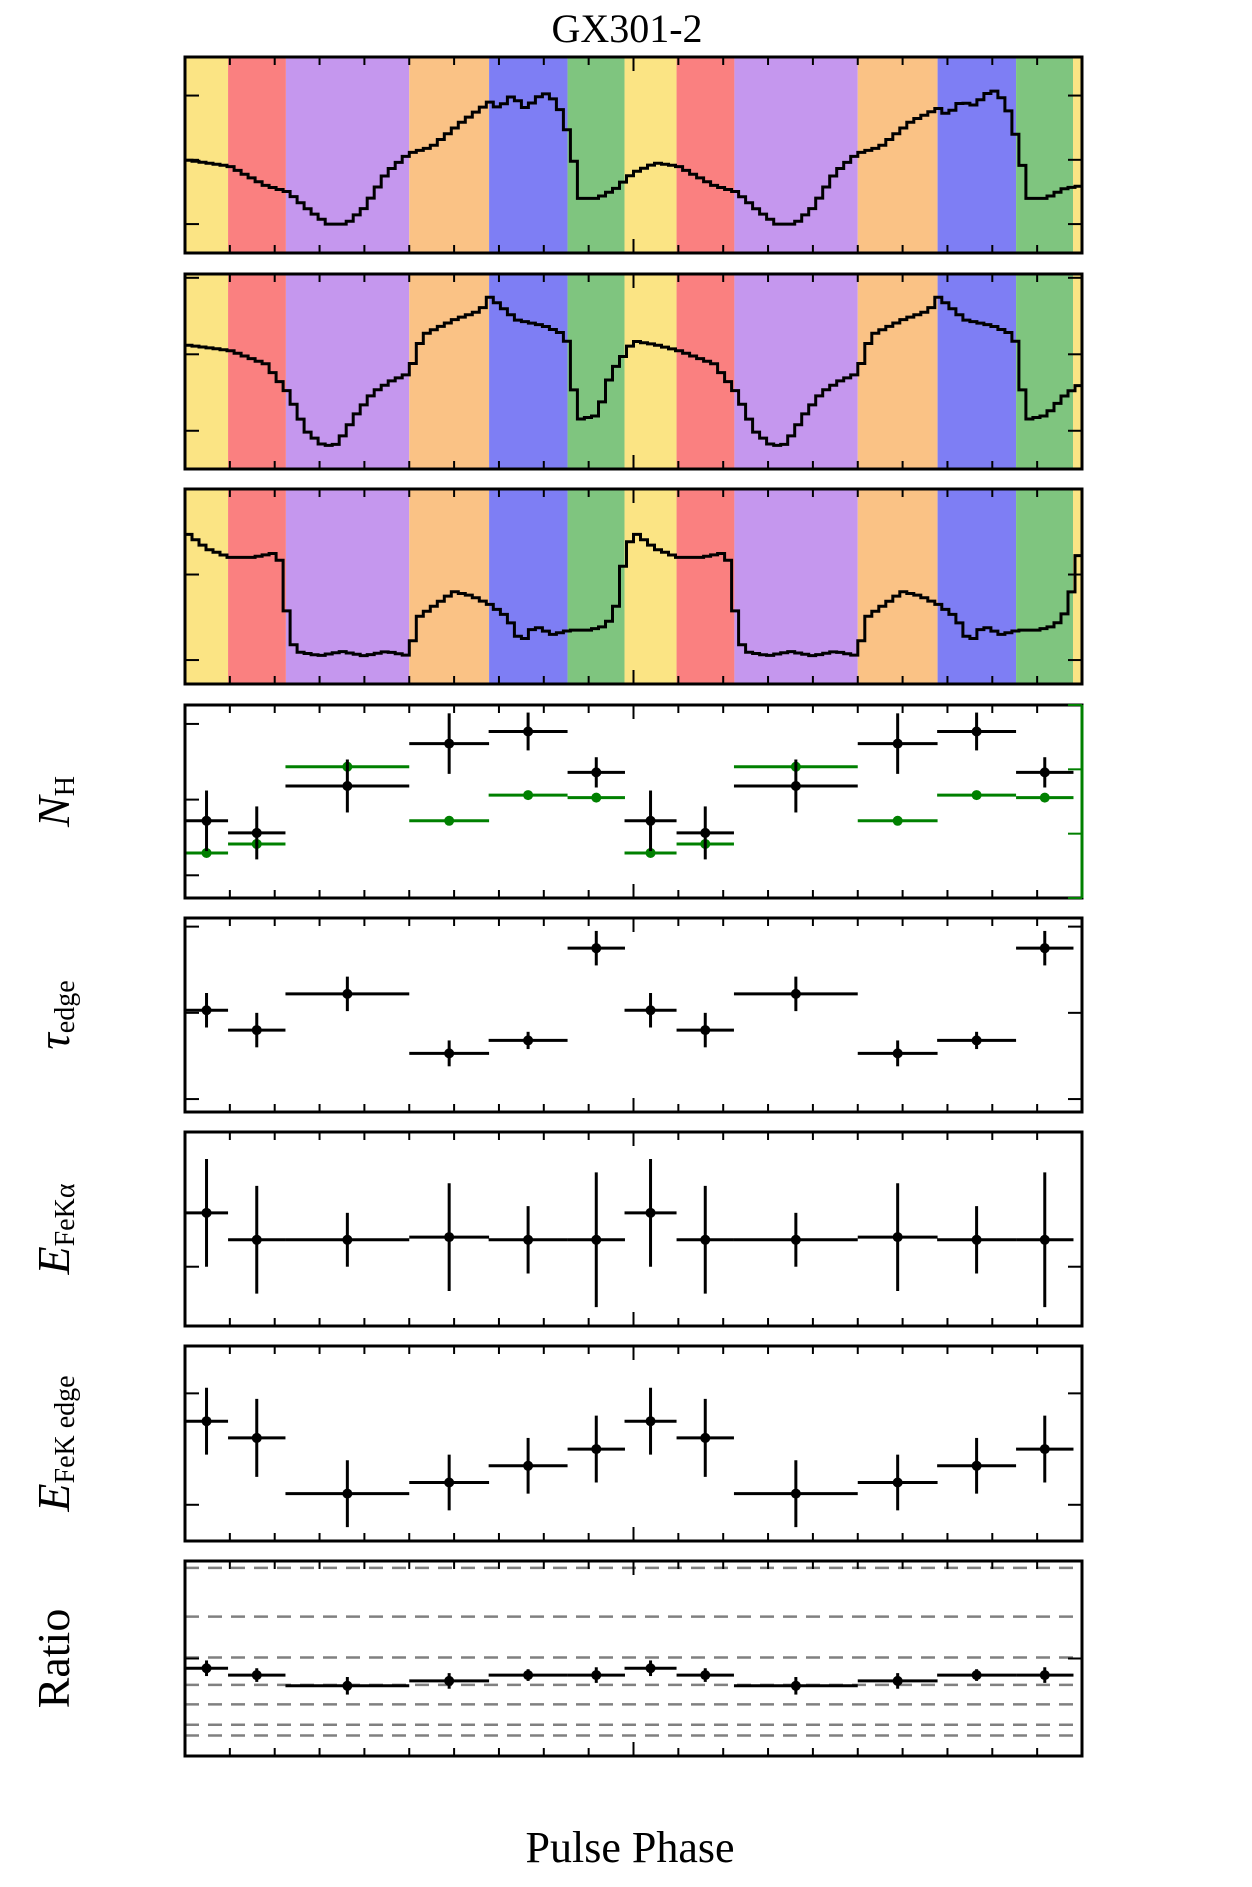 The height and width of the screenshot is (1887, 1252). I want to click on panel-f: EFeKα, so click(556, 1229).